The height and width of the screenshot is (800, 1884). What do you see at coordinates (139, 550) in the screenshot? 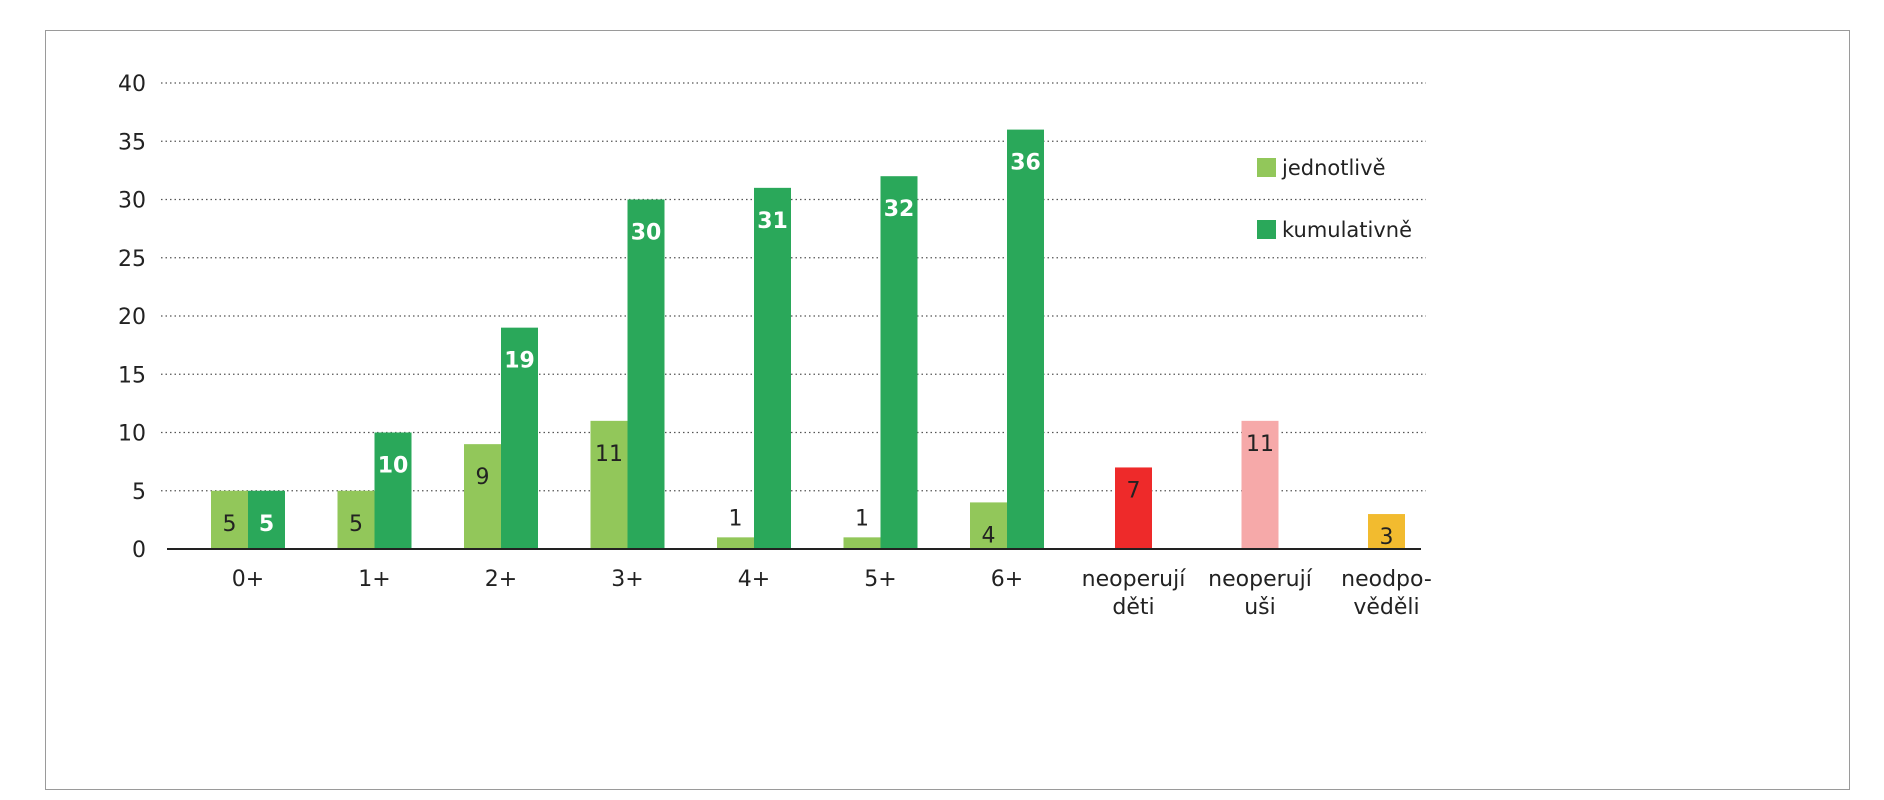
I see `y-tick-label: 0` at bounding box center [139, 550].